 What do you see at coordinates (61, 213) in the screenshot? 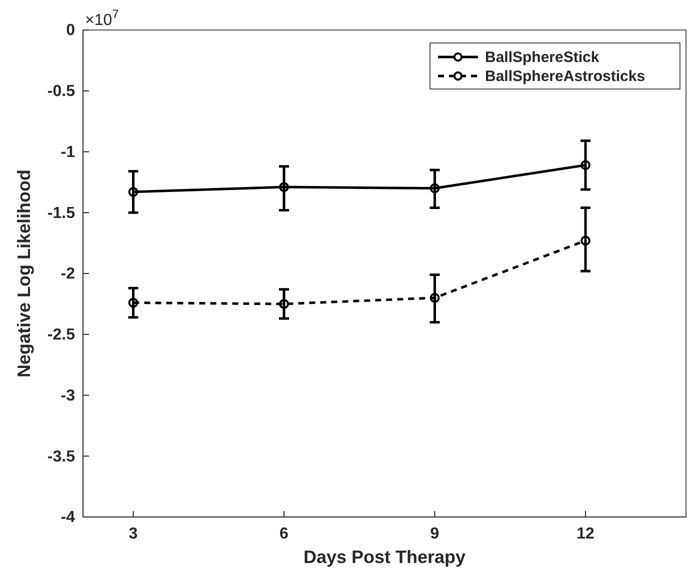
I see `y-tick-label: -1.5` at bounding box center [61, 213].